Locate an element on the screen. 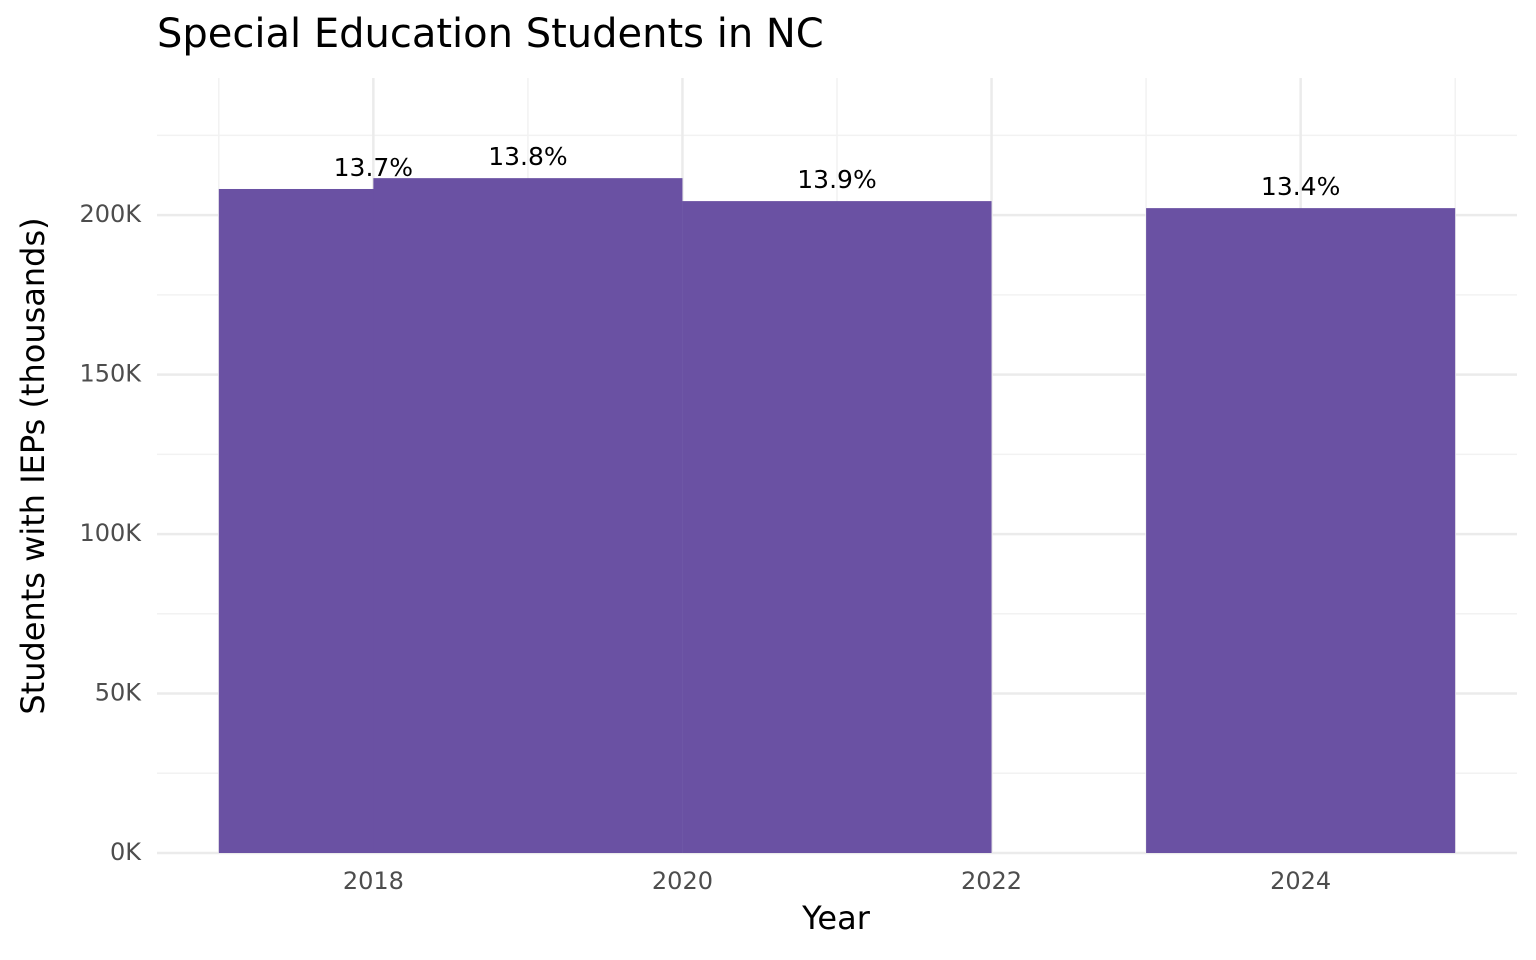  y-tick-label: 0K is located at coordinates (126, 852).